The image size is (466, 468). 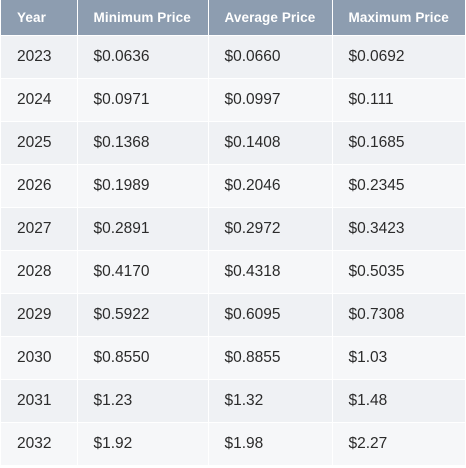 What do you see at coordinates (39, 443) in the screenshot?
I see `year-cell: 2032` at bounding box center [39, 443].